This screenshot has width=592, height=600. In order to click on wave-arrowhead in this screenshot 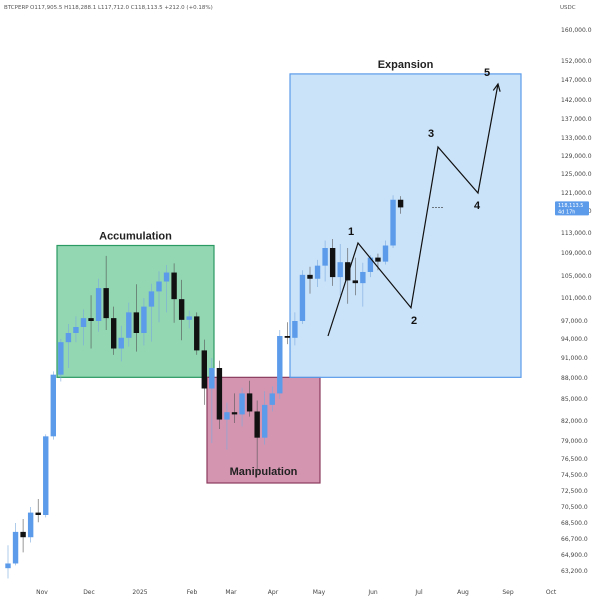, I will do `click(496, 87)`.